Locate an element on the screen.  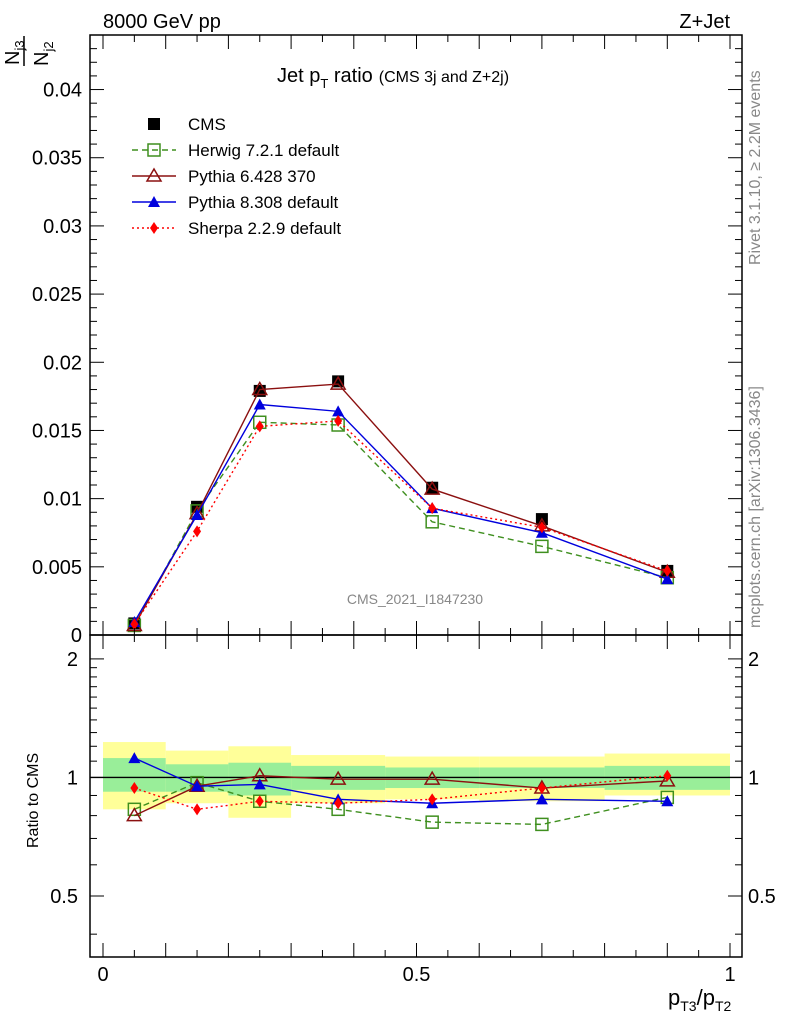
ratio-y-tick-label-left: 2 is located at coordinates (72, 660).